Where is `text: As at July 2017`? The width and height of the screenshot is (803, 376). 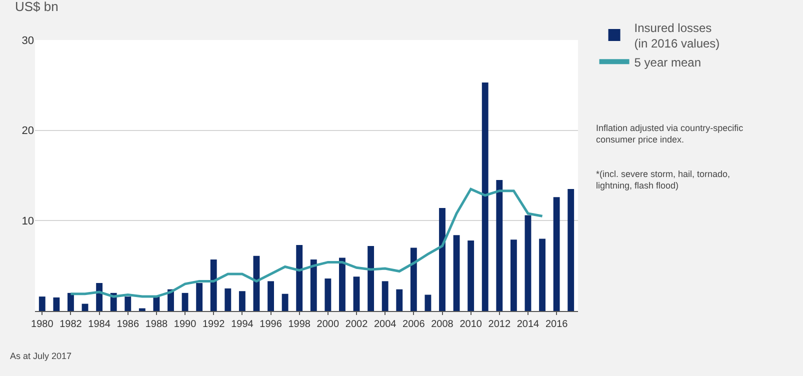
text: As at July 2017 is located at coordinates (41, 356).